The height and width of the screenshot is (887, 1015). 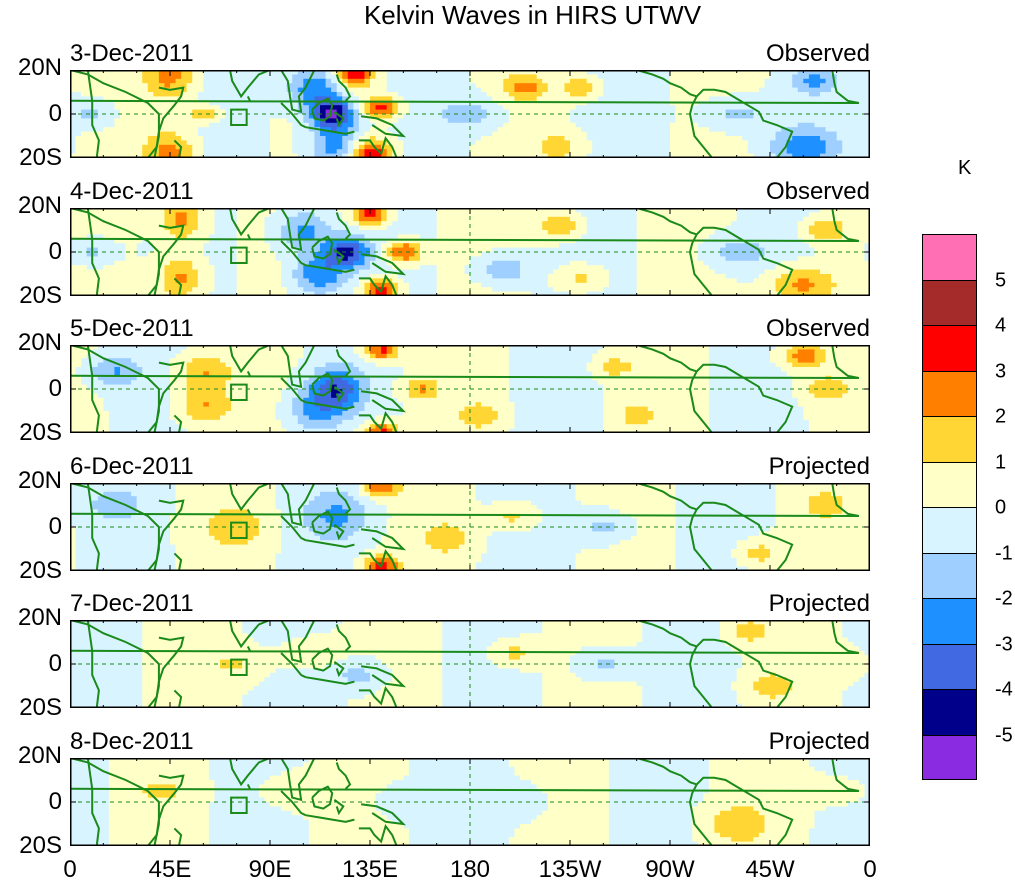 What do you see at coordinates (470, 114) in the screenshot?
I see `panel-map` at bounding box center [470, 114].